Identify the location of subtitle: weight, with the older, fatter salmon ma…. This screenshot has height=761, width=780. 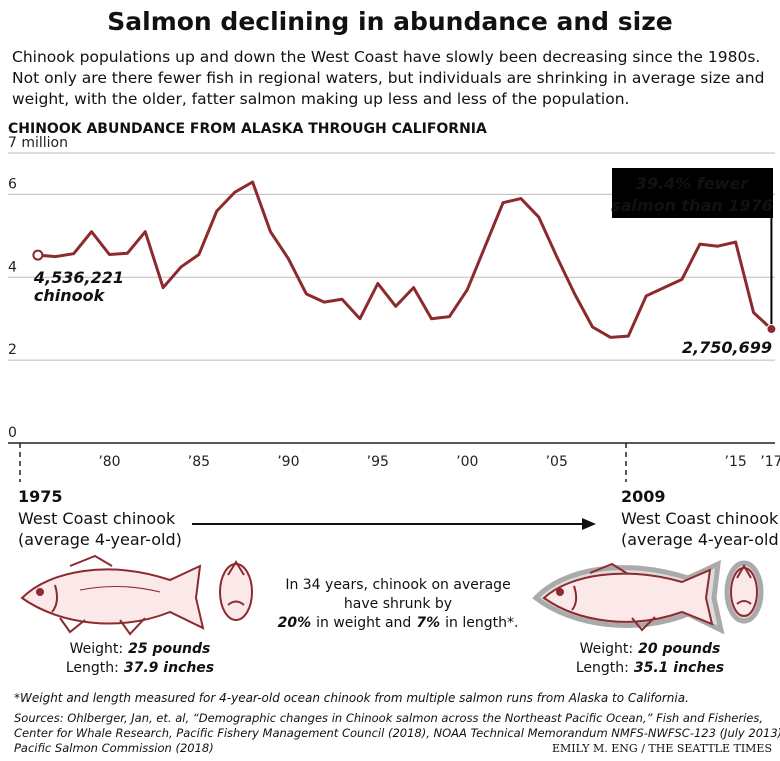
(320, 99).